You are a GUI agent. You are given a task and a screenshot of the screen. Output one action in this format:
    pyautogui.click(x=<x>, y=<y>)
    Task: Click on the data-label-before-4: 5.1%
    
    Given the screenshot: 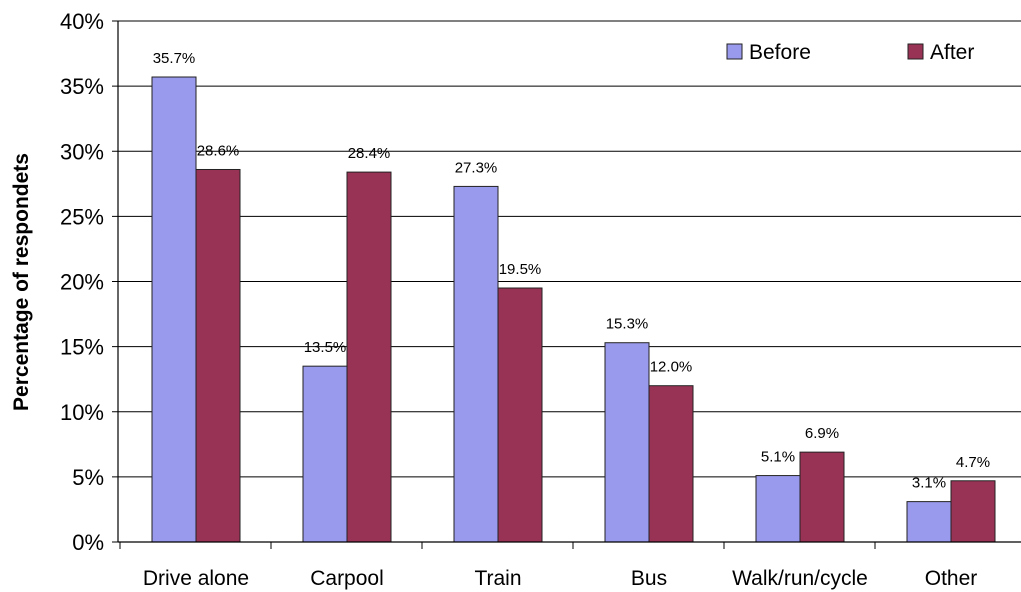 What is the action you would take?
    pyautogui.click(x=778, y=457)
    